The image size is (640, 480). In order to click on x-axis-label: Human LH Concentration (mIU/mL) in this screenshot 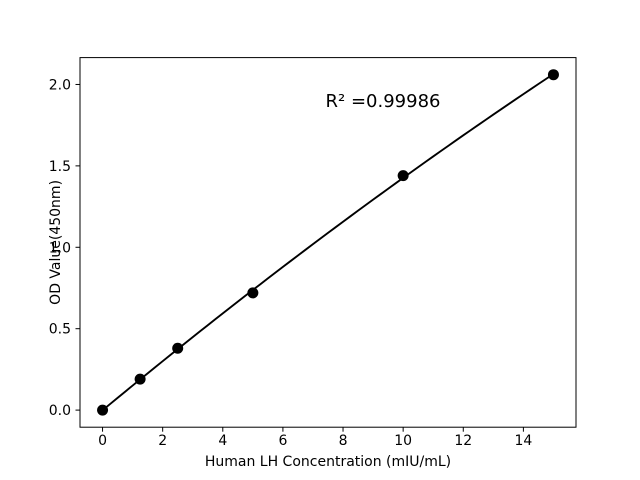, I will do `click(328, 462)`.